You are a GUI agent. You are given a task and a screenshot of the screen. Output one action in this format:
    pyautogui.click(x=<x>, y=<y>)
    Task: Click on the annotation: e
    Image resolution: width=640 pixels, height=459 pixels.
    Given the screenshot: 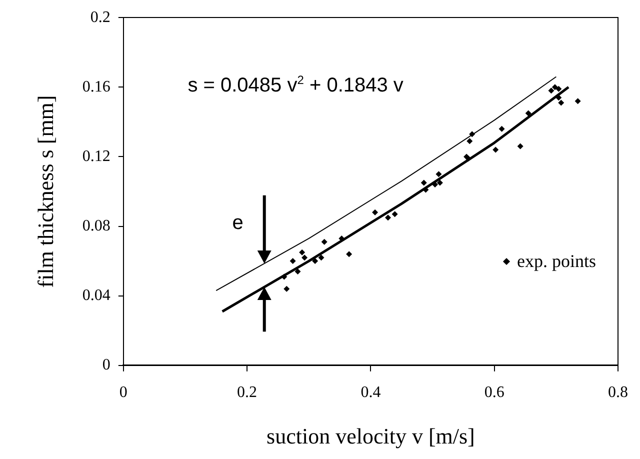 What is the action you would take?
    pyautogui.click(x=238, y=224)
    